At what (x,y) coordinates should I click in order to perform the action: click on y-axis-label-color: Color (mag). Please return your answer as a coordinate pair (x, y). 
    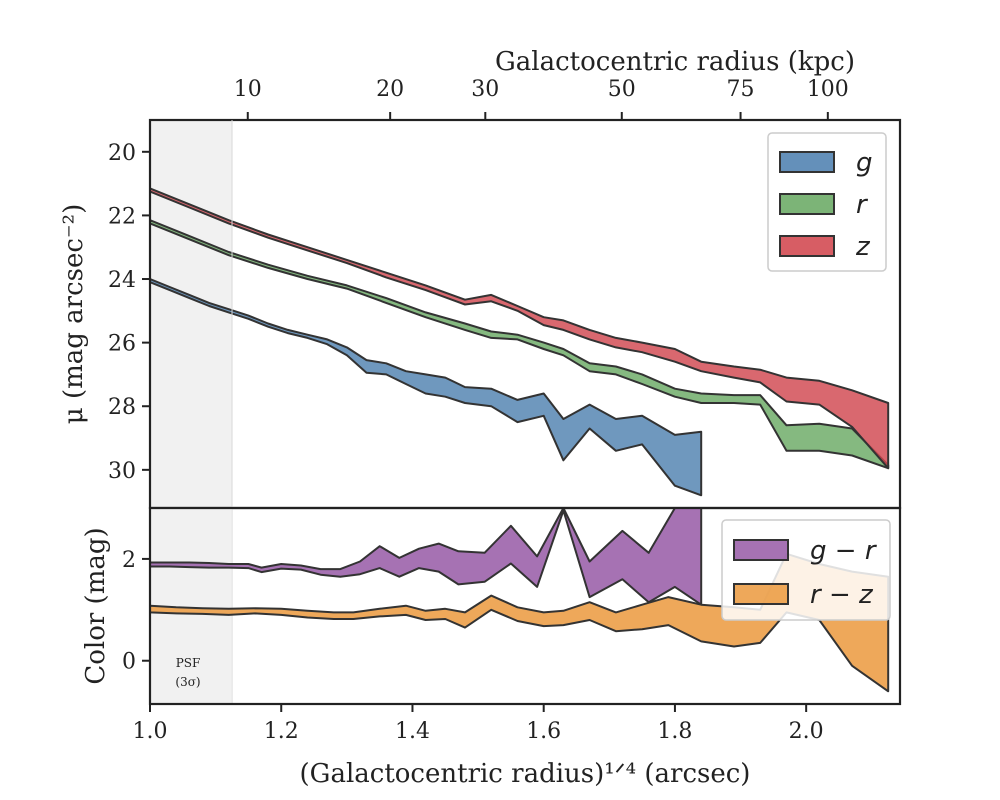
    Looking at the image, I should click on (96, 605).